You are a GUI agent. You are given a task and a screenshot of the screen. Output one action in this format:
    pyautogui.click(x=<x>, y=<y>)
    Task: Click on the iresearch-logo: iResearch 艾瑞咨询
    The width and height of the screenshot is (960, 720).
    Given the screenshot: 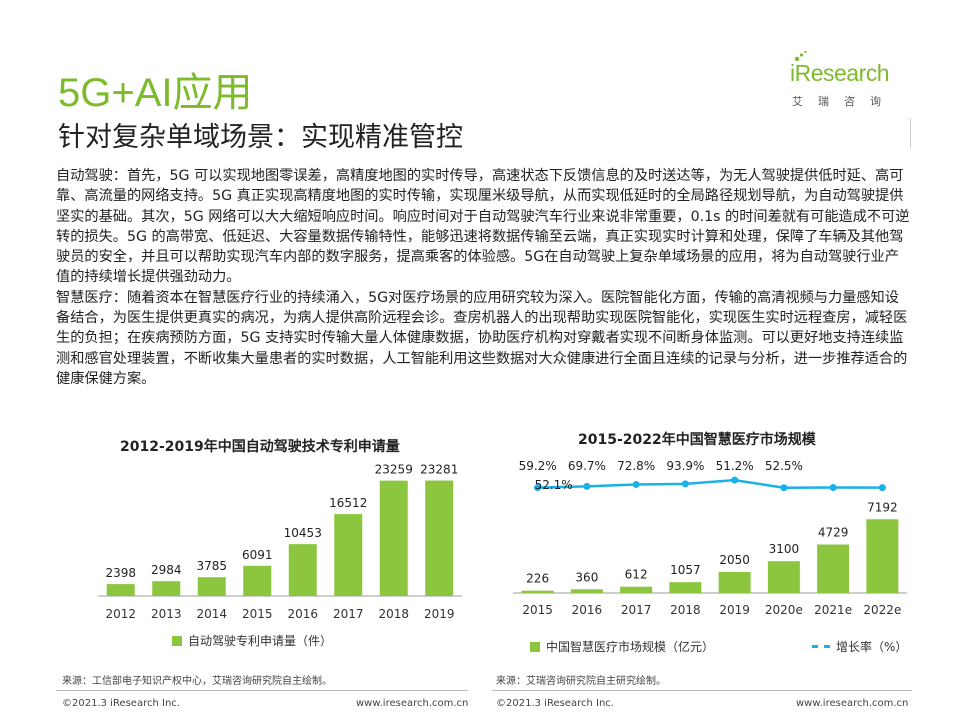 What is the action you would take?
    pyautogui.click(x=855, y=83)
    